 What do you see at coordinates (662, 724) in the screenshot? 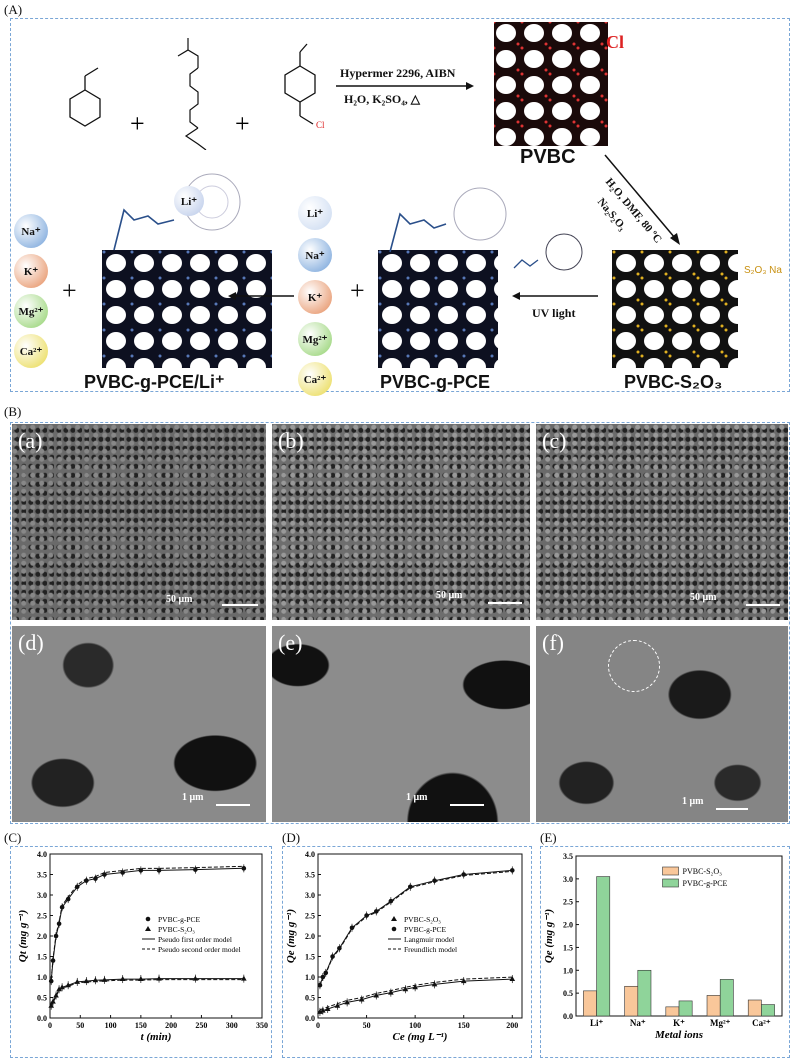
I see `sem-f: (f) 1 μm` at bounding box center [662, 724].